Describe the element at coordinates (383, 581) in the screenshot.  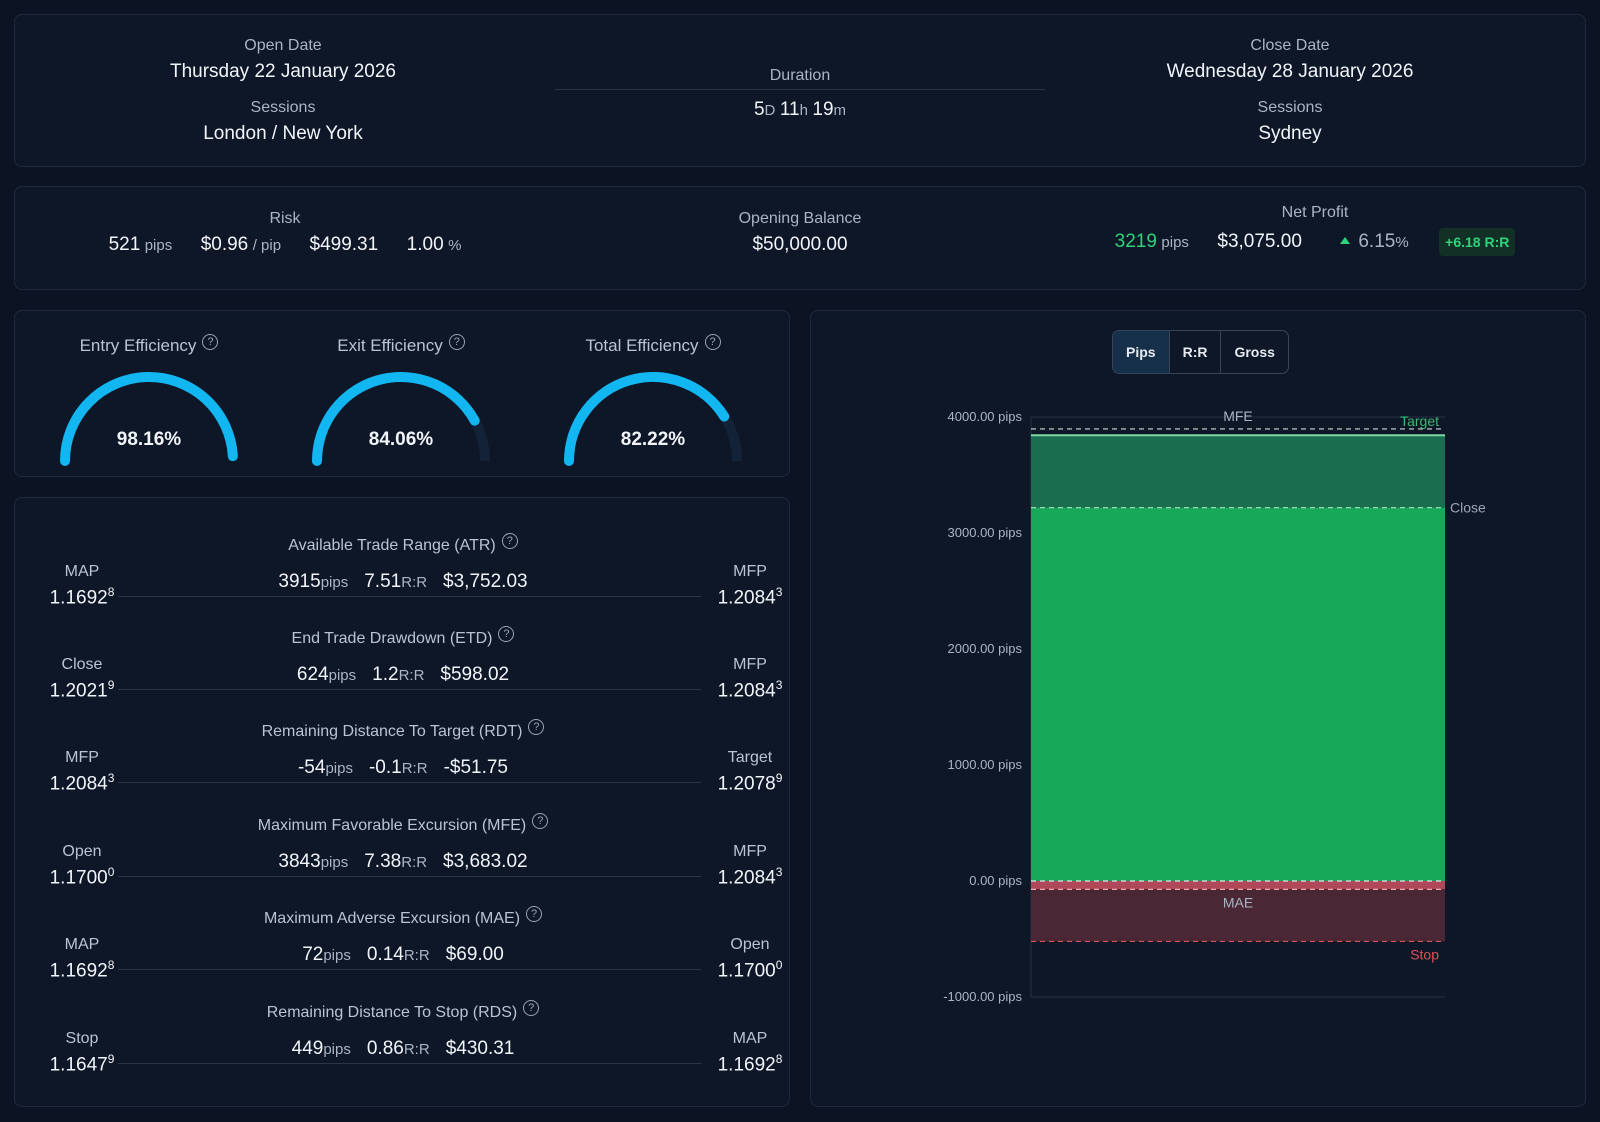
I see `metric-rr: 7.51` at that location.